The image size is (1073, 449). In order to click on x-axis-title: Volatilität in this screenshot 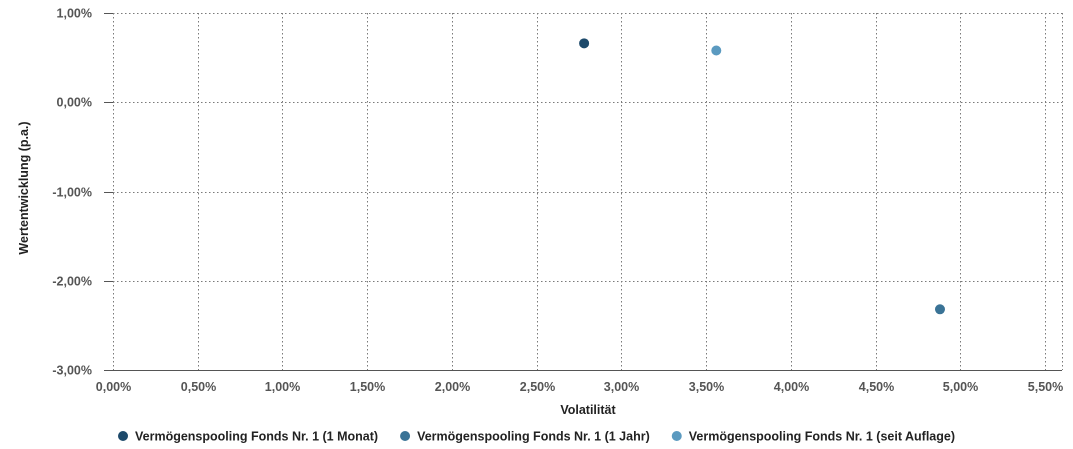, I will do `click(588, 410)`.